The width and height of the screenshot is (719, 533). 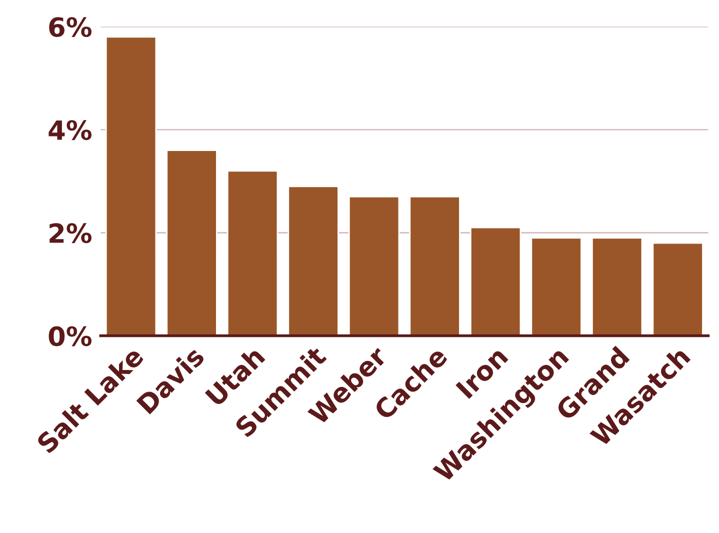 What do you see at coordinates (70, 27) in the screenshot?
I see `y-tick-label: 6%` at bounding box center [70, 27].